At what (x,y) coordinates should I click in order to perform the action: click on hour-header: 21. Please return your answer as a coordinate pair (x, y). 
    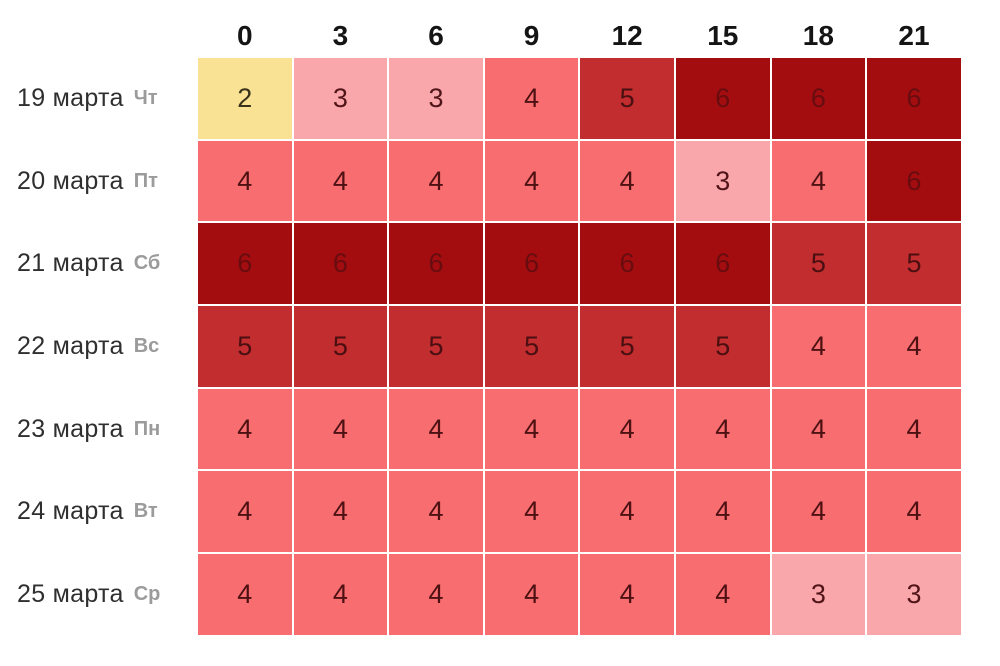
    Looking at the image, I should click on (914, 35).